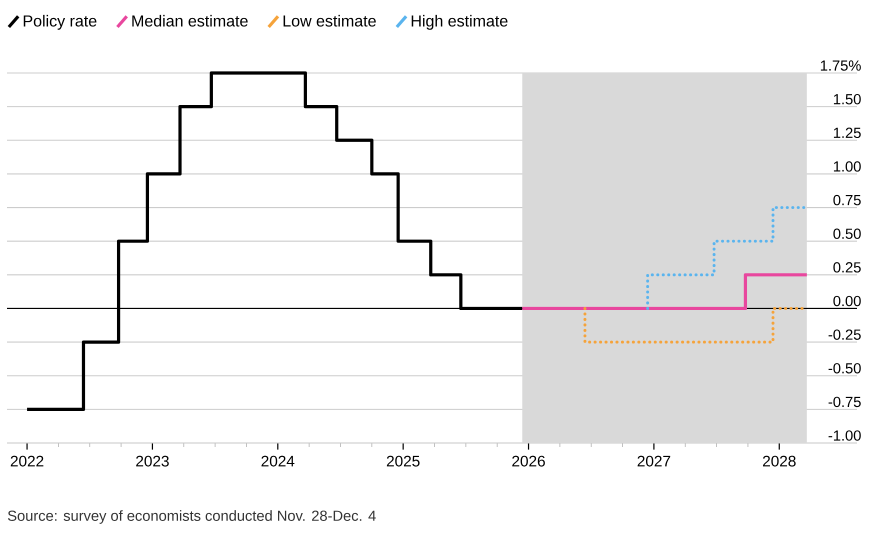  I want to click on x-tick-label: 2027, so click(654, 461).